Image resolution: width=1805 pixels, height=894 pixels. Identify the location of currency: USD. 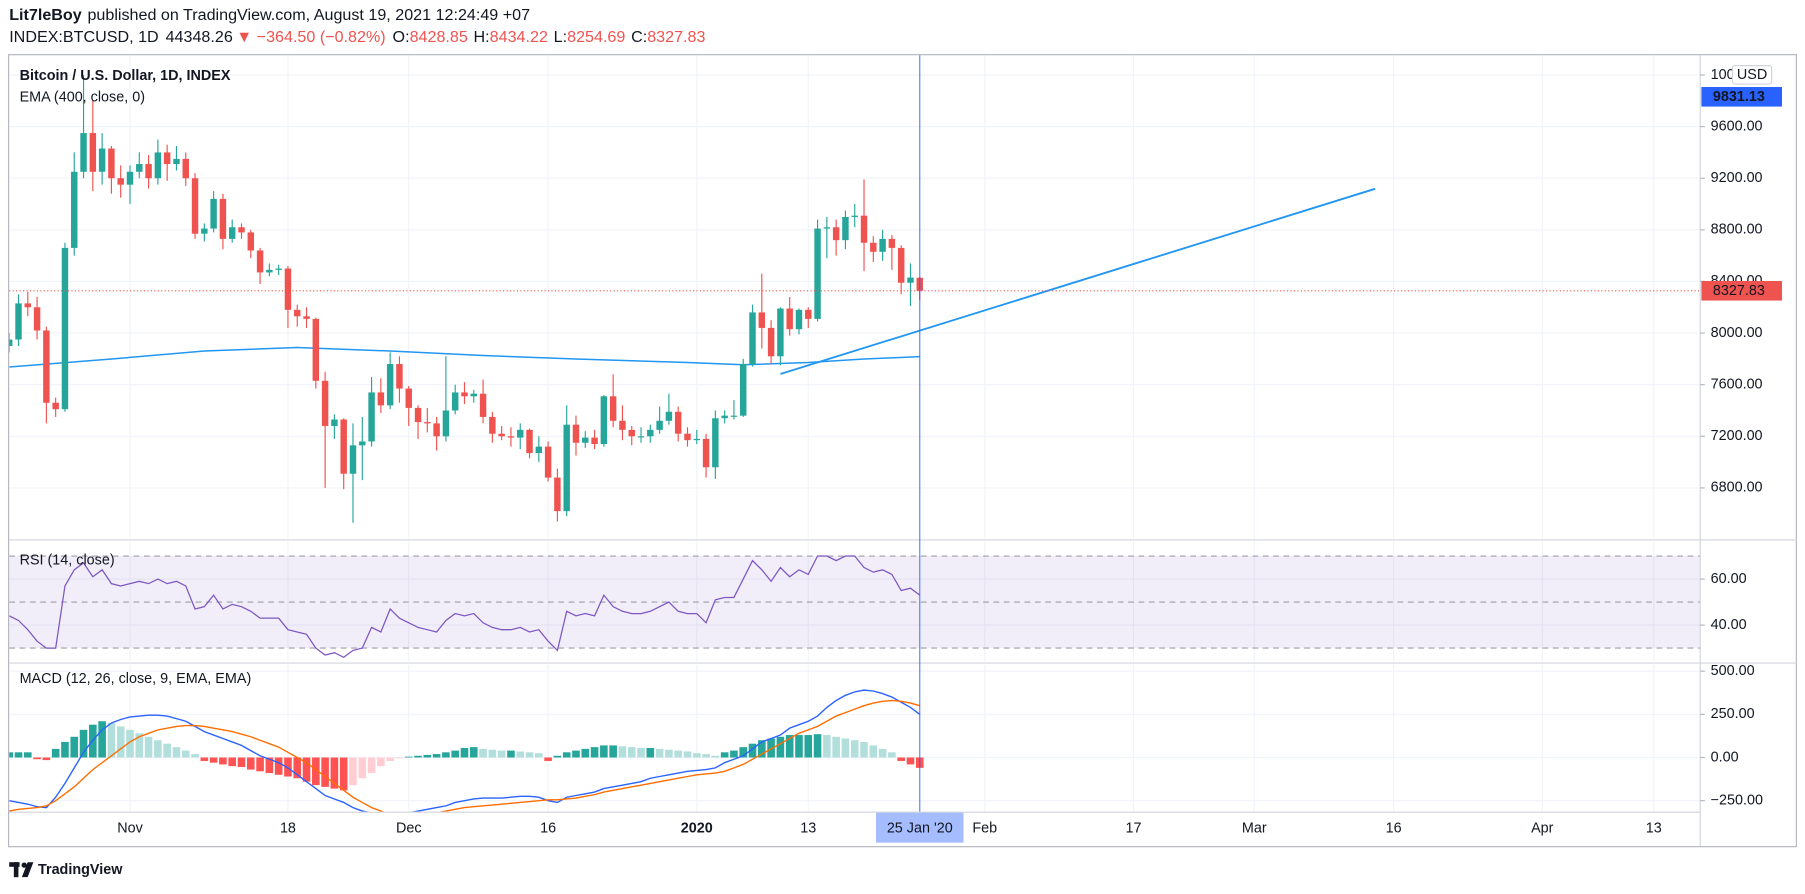
(1752, 75).